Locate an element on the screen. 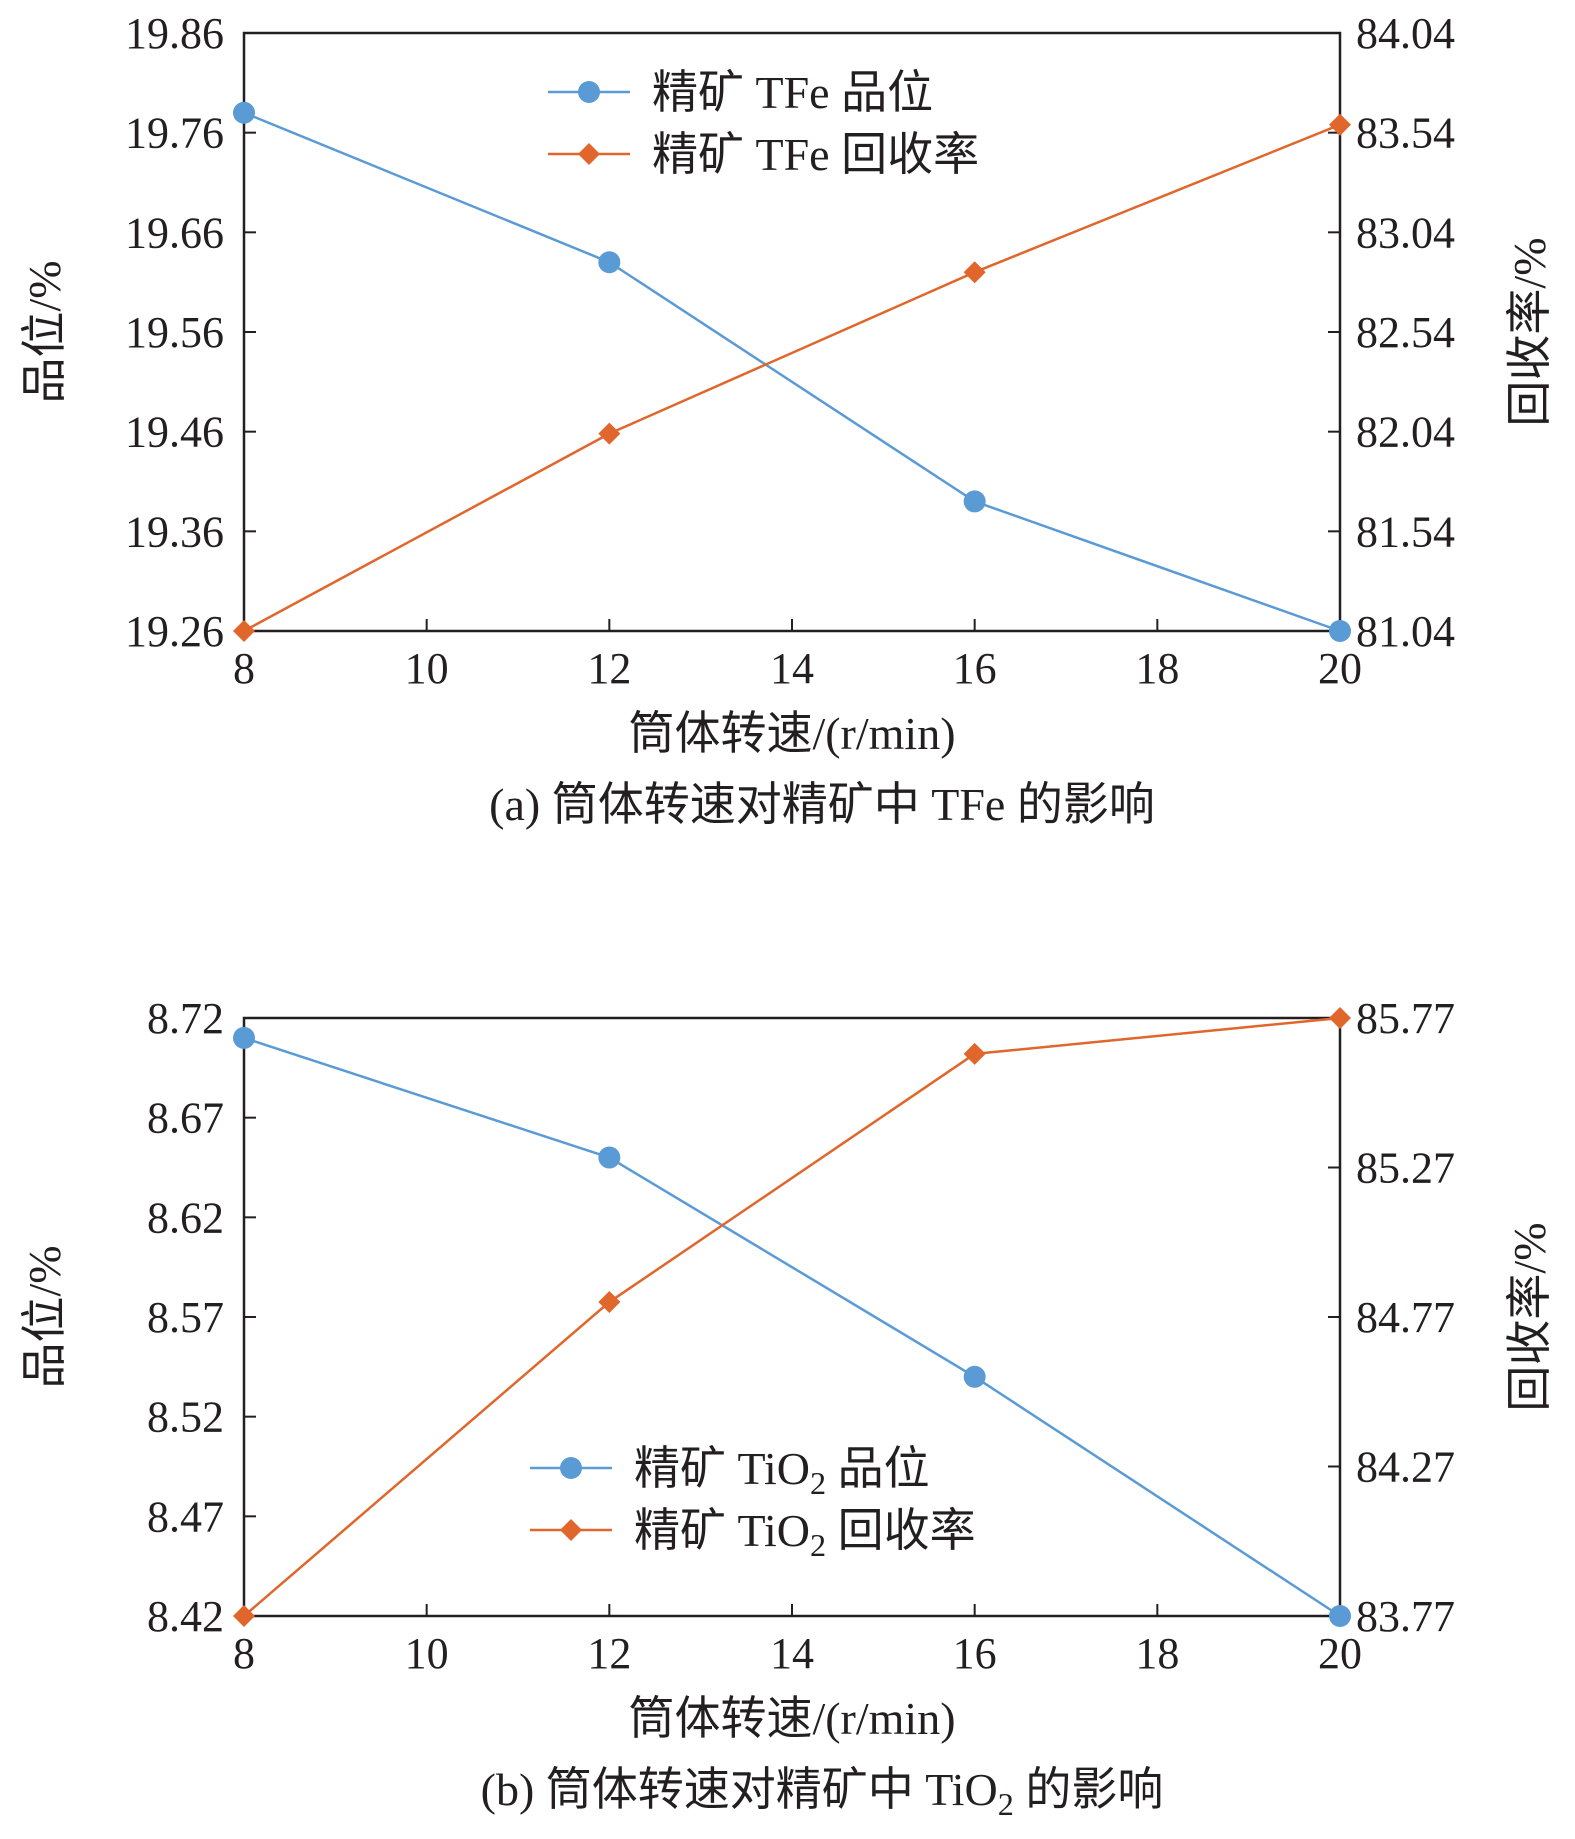  legend-entry: 精矿 TFe 品位 is located at coordinates (740, 92).